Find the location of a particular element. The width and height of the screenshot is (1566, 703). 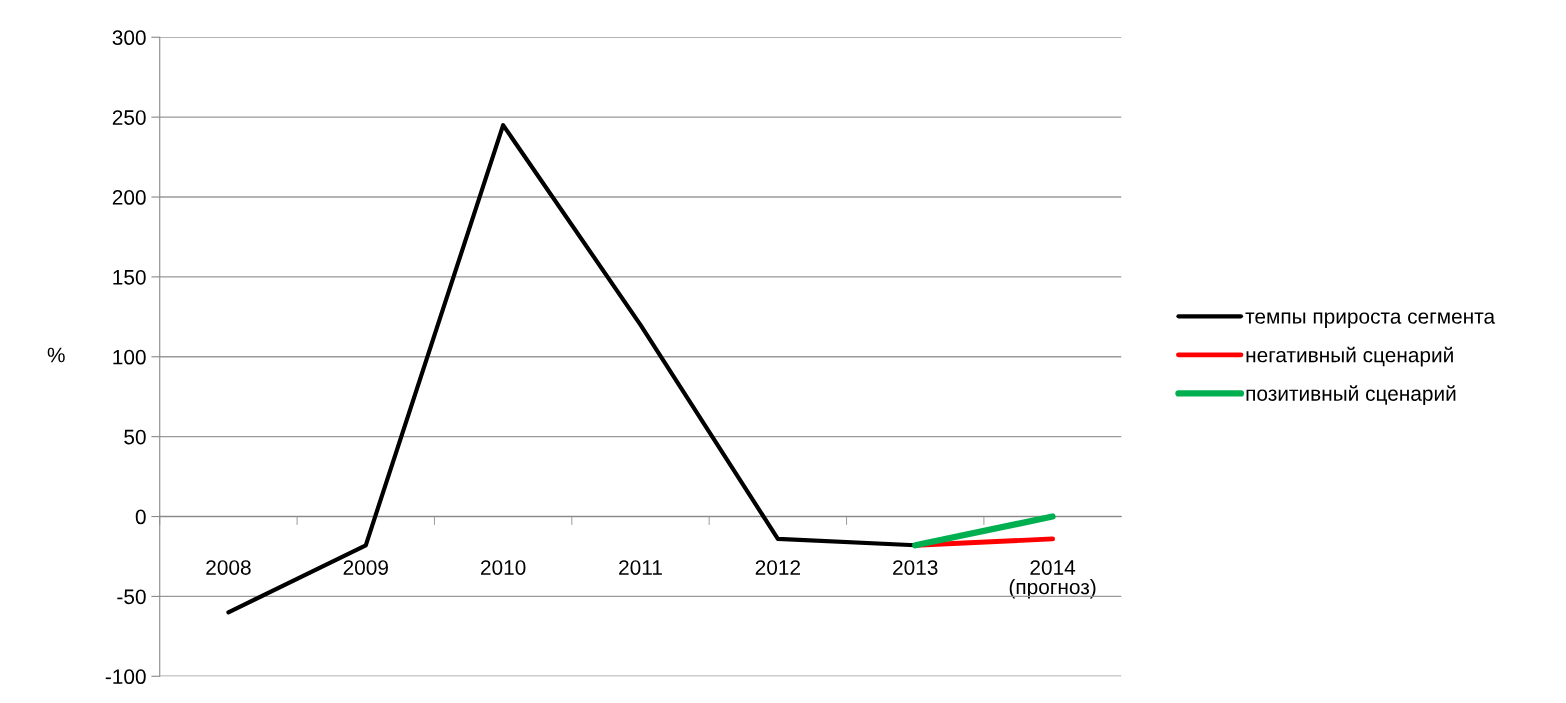

y-tick-label: 50 is located at coordinates (135, 437).